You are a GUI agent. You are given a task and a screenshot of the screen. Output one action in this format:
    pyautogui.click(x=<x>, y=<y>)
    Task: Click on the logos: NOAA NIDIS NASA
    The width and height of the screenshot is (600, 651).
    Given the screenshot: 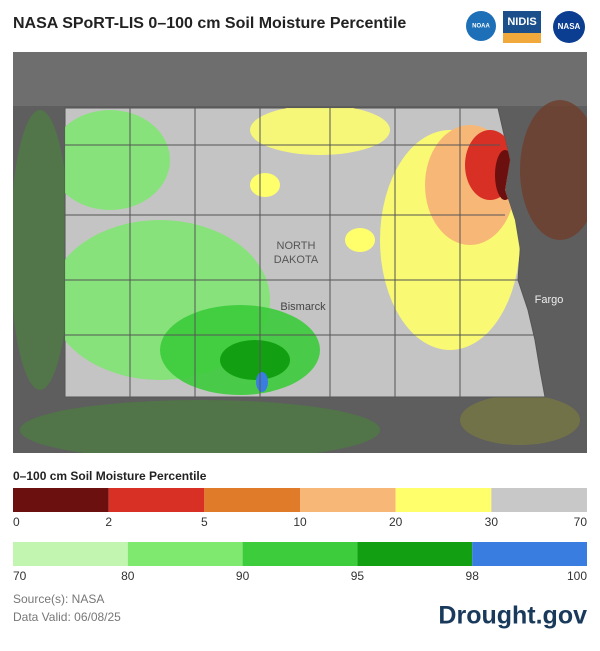 What is the action you would take?
    pyautogui.click(x=525, y=27)
    